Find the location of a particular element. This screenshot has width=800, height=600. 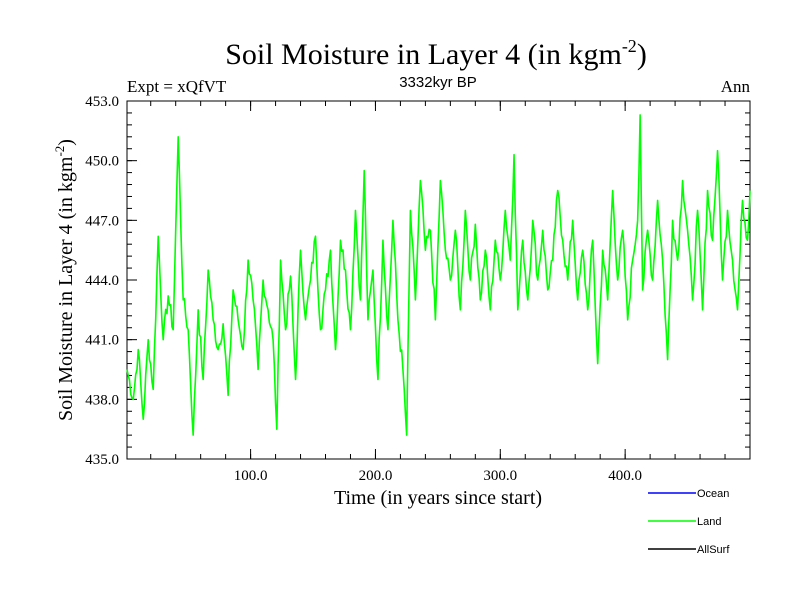

y-axis-label-sup: -2 is located at coordinates (59, 151).